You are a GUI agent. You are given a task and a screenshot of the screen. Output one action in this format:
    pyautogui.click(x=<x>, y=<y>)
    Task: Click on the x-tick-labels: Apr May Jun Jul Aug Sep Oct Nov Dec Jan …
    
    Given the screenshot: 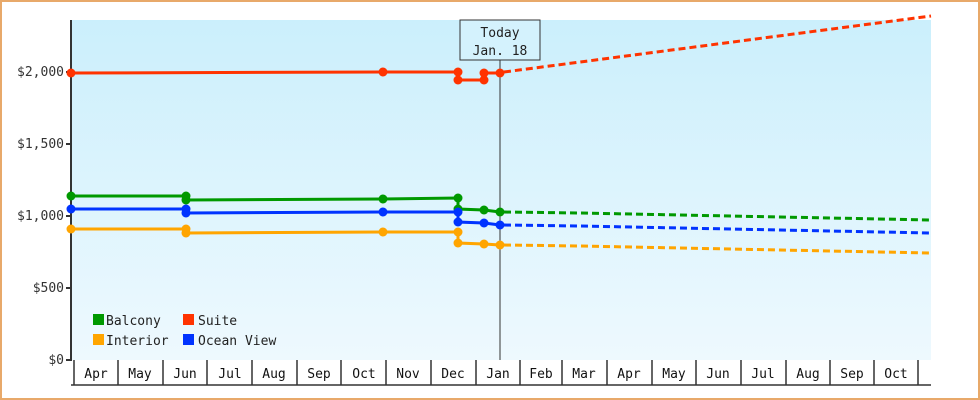 What is the action you would take?
    pyautogui.click(x=495, y=374)
    